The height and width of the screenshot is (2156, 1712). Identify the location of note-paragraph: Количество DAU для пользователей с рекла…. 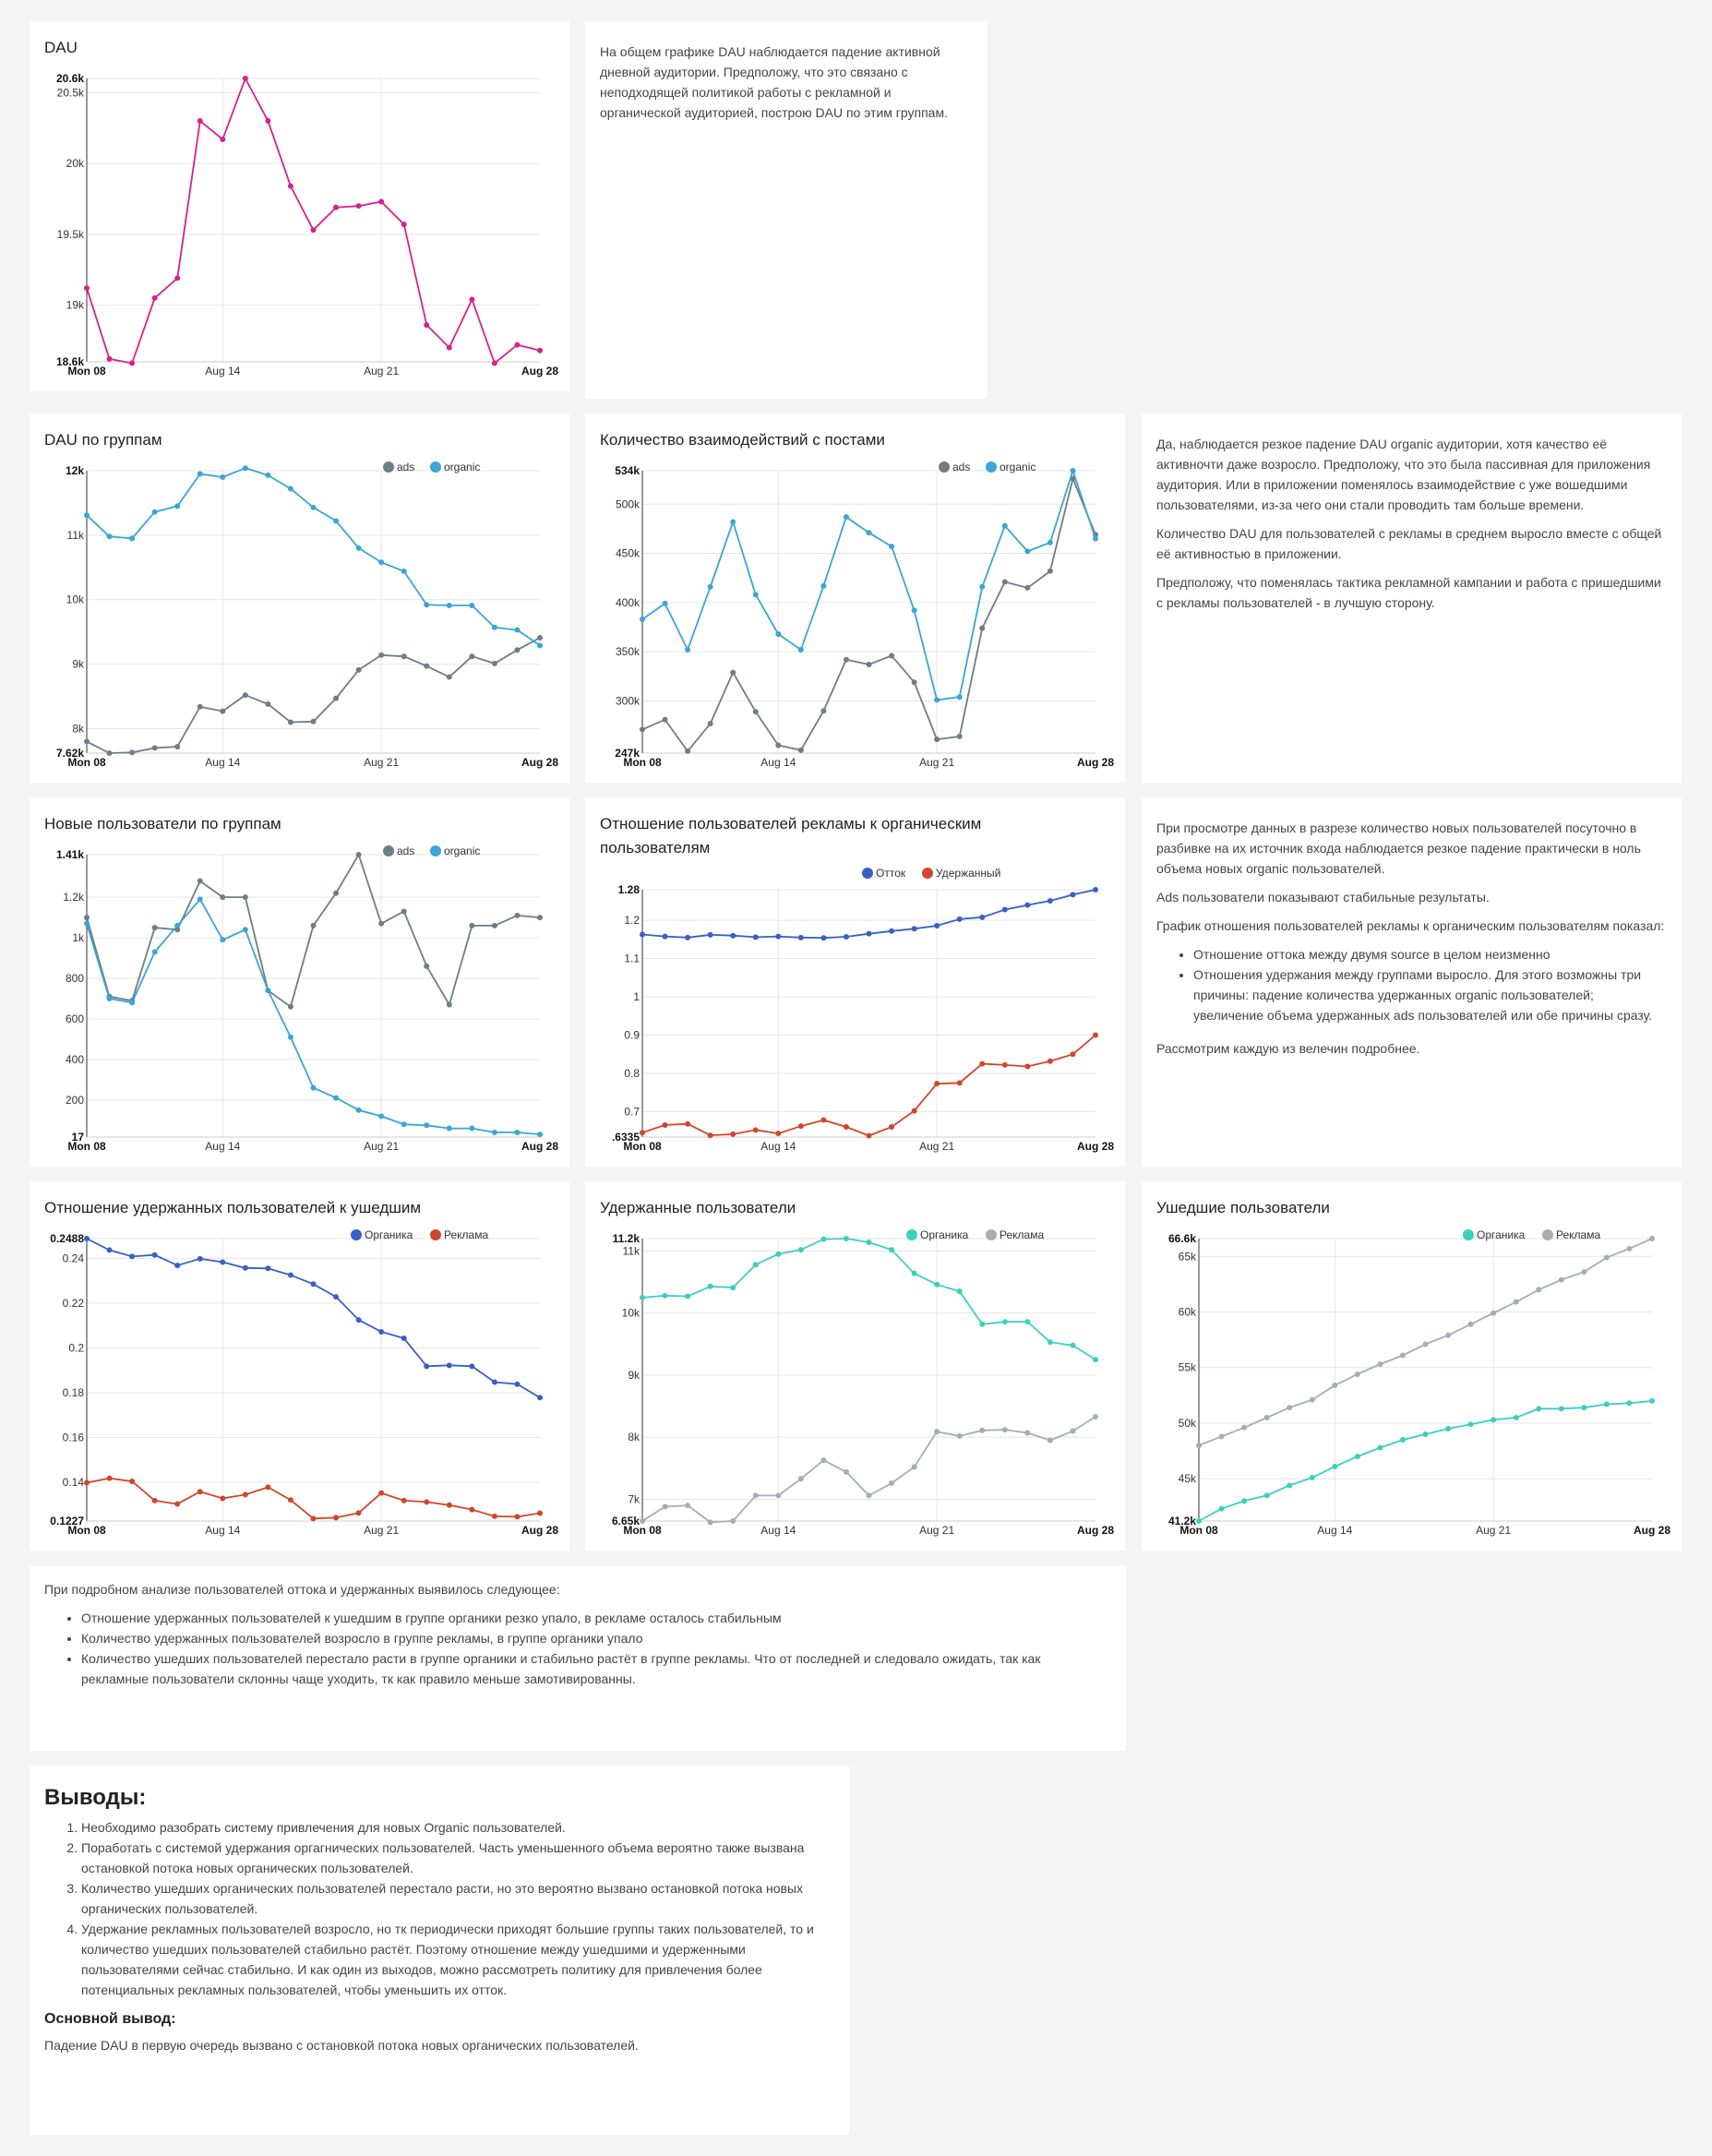
(1409, 543).